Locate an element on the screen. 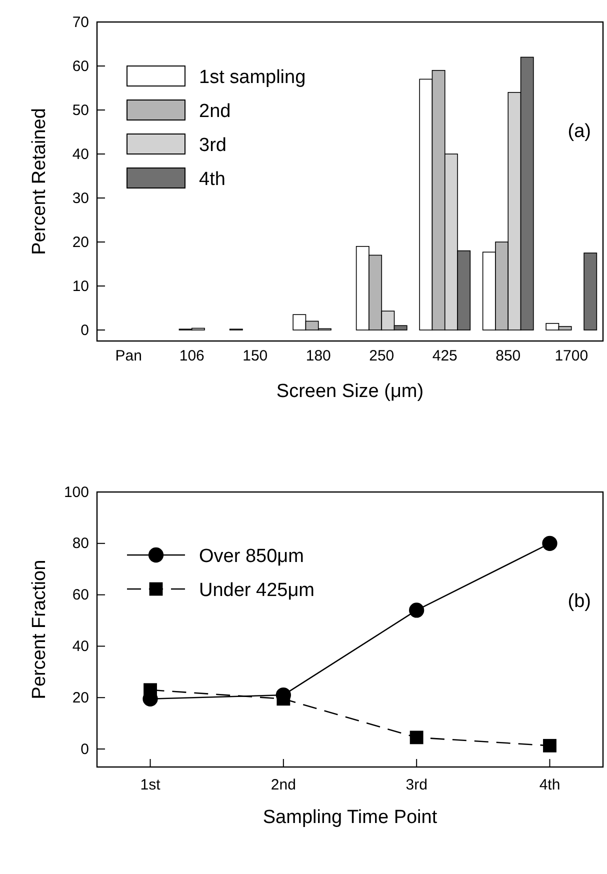 The image size is (607, 874). y-axis-title: Percent Fraction is located at coordinates (39, 630).